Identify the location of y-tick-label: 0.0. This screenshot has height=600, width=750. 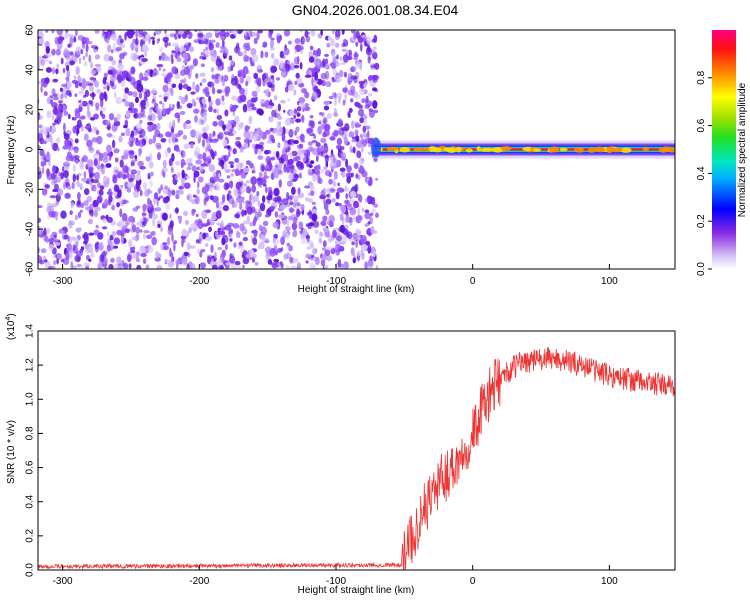
(30, 570).